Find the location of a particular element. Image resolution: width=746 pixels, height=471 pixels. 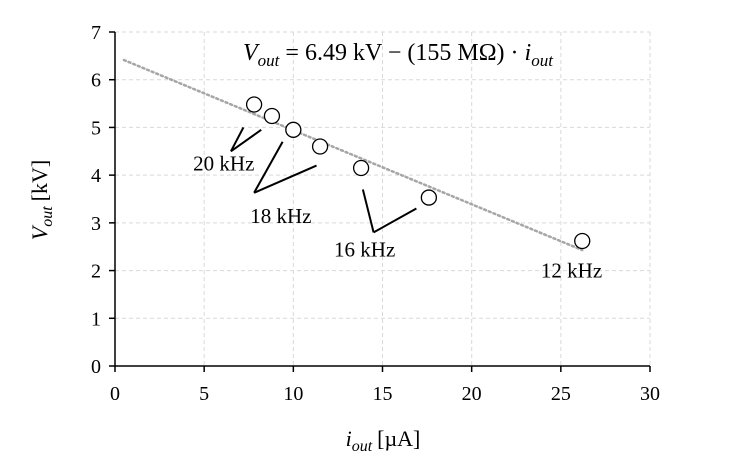

x-axis-title-sub: out is located at coordinates (362, 446).